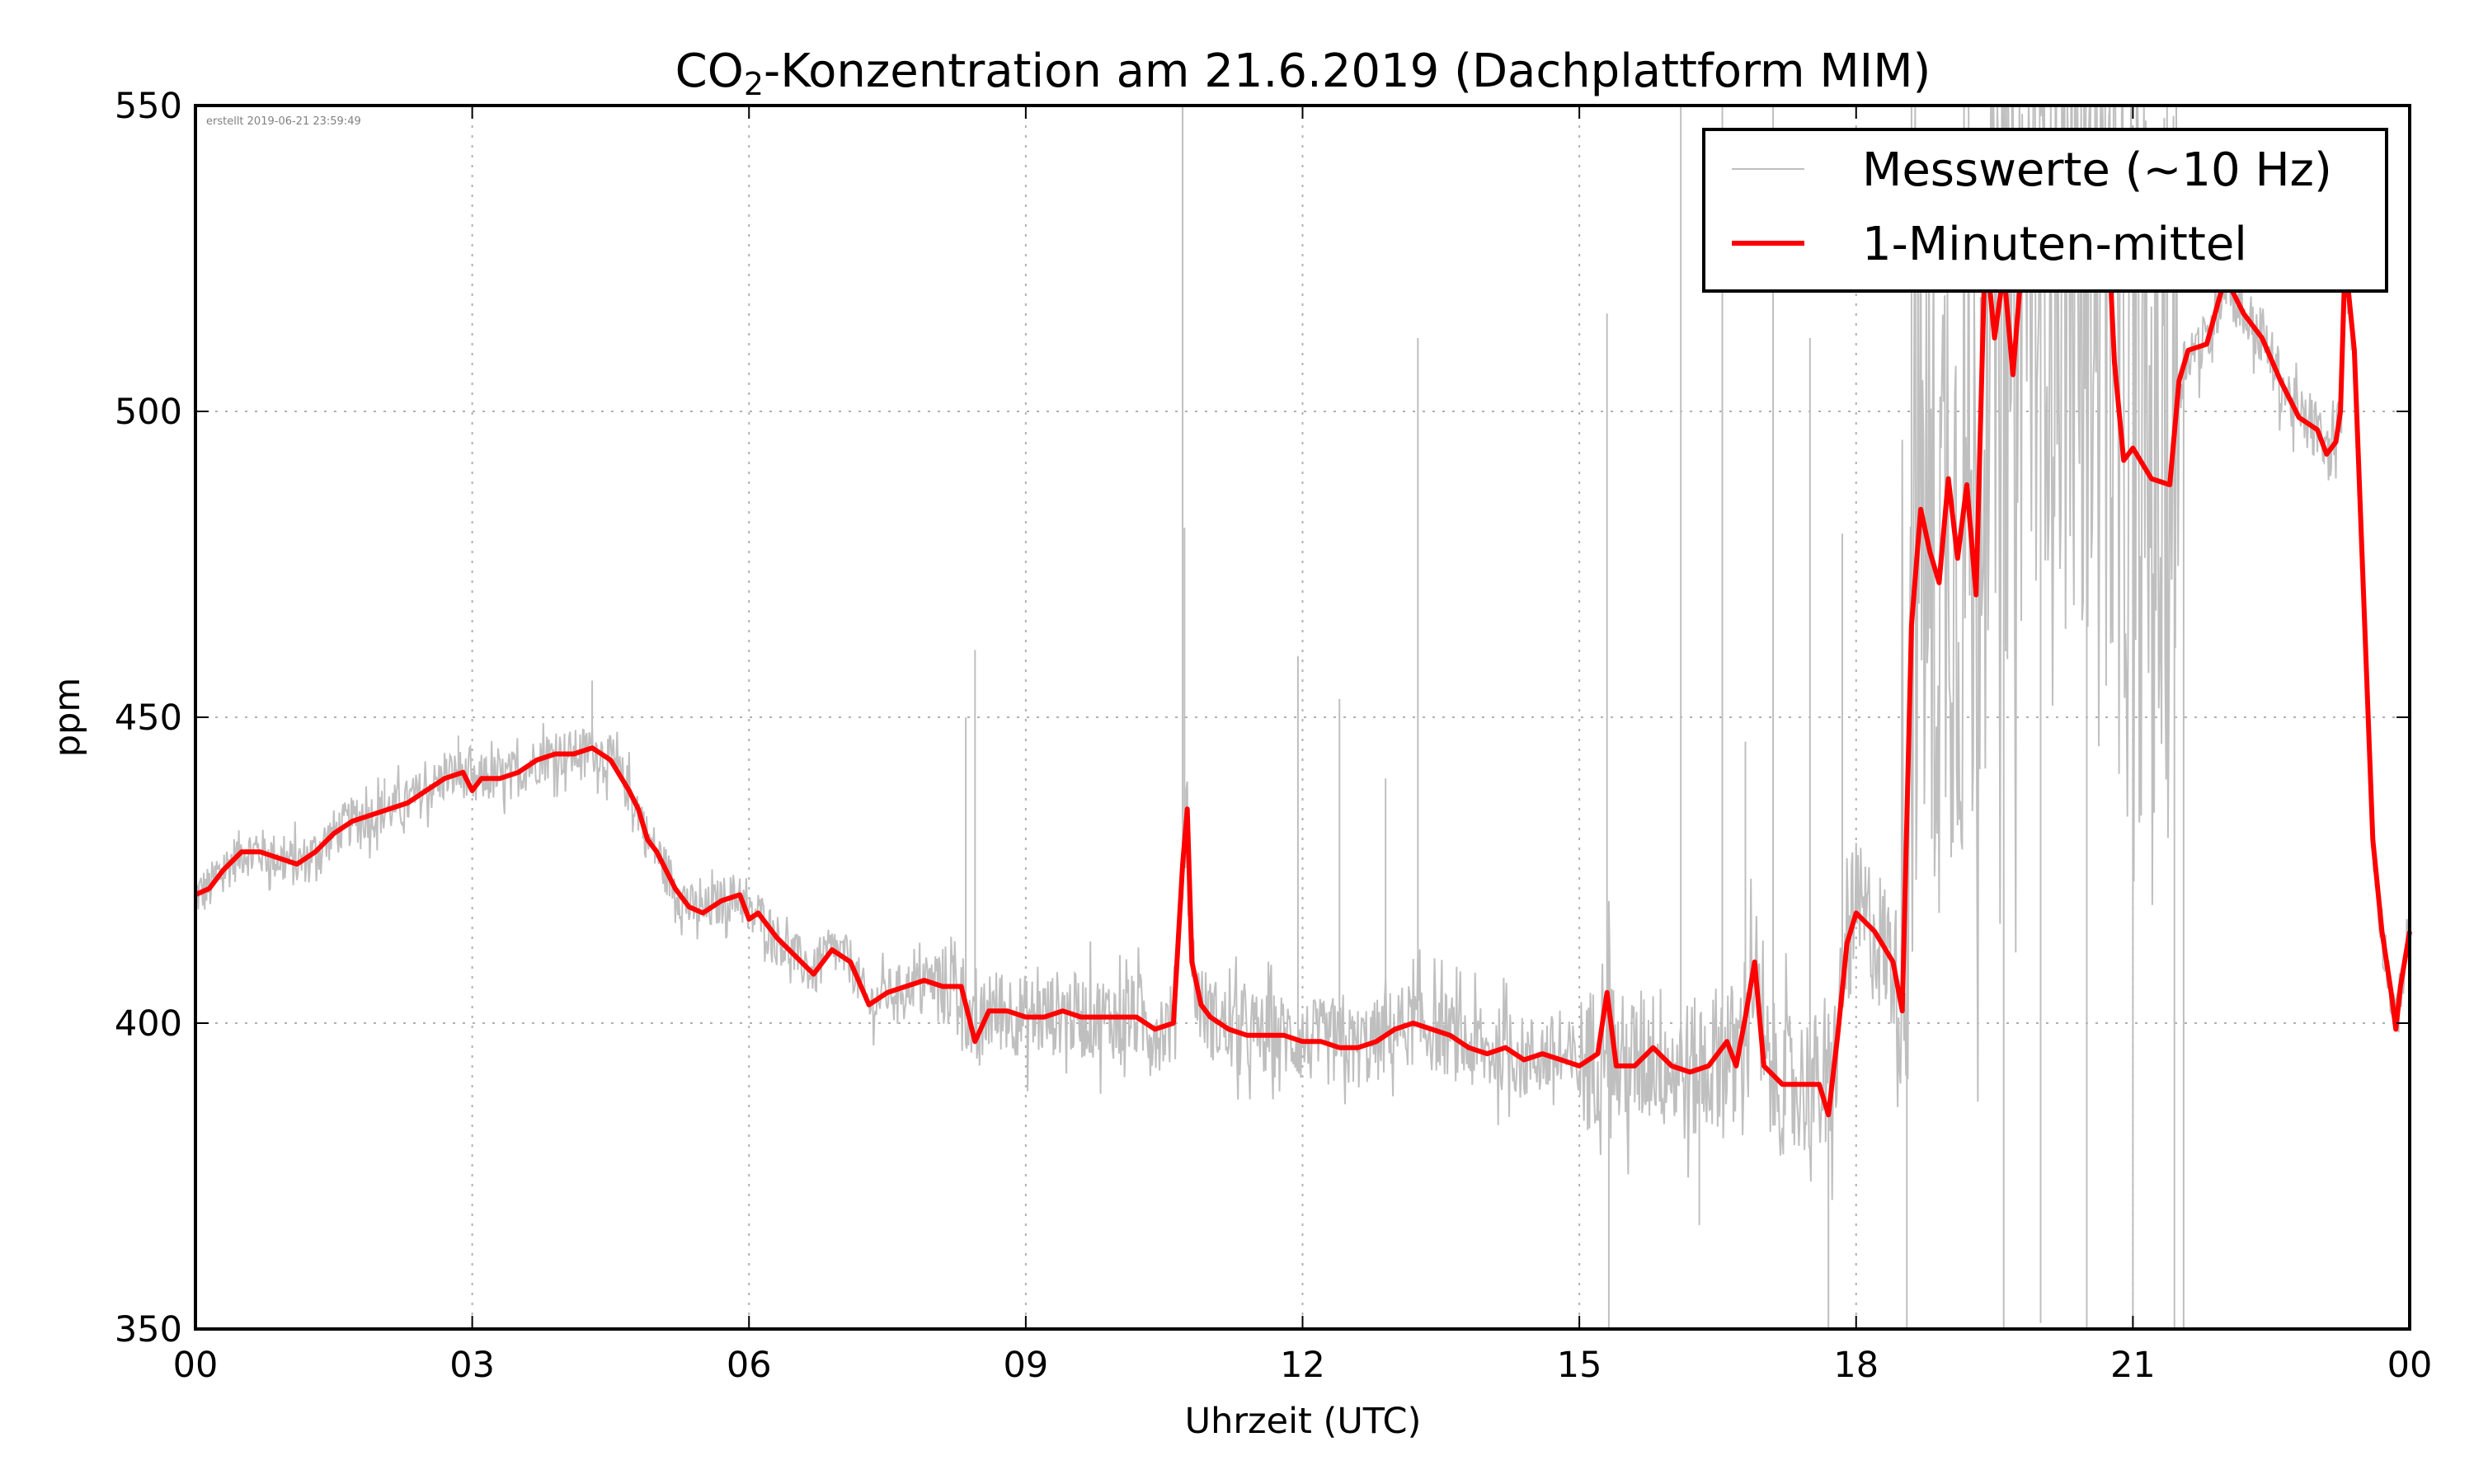 This screenshot has height=1484, width=2474. What do you see at coordinates (148, 1329) in the screenshot?
I see `y-tick-label: 350` at bounding box center [148, 1329].